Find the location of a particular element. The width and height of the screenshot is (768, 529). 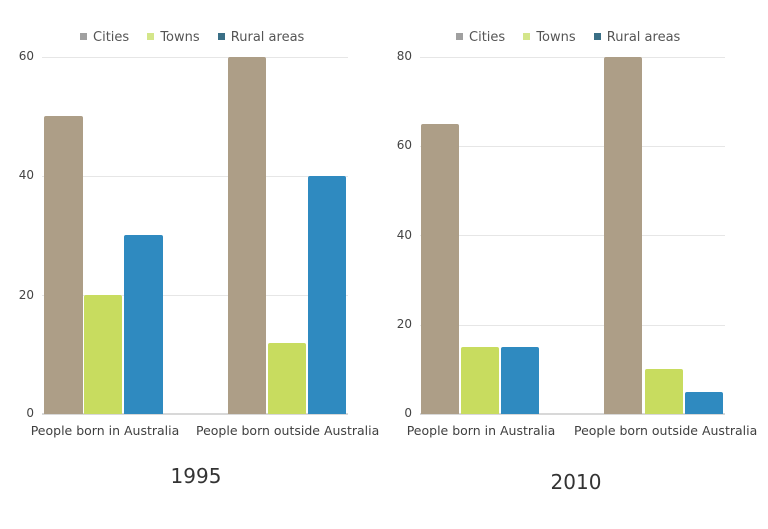

chart-title-2010: 2010 is located at coordinates (576, 482).